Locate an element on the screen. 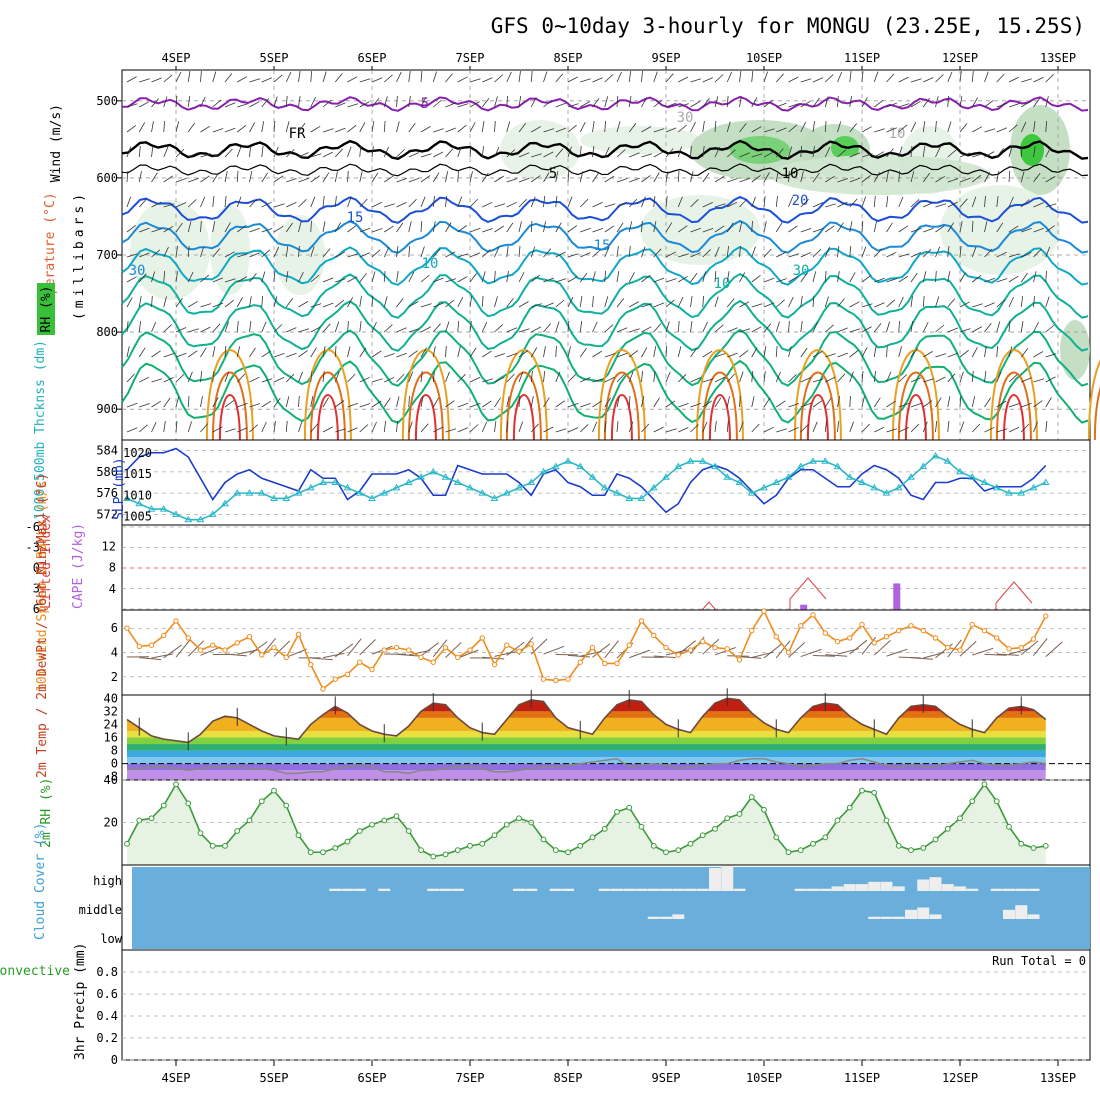  thickness-tick-label: 584 is located at coordinates (107, 451).